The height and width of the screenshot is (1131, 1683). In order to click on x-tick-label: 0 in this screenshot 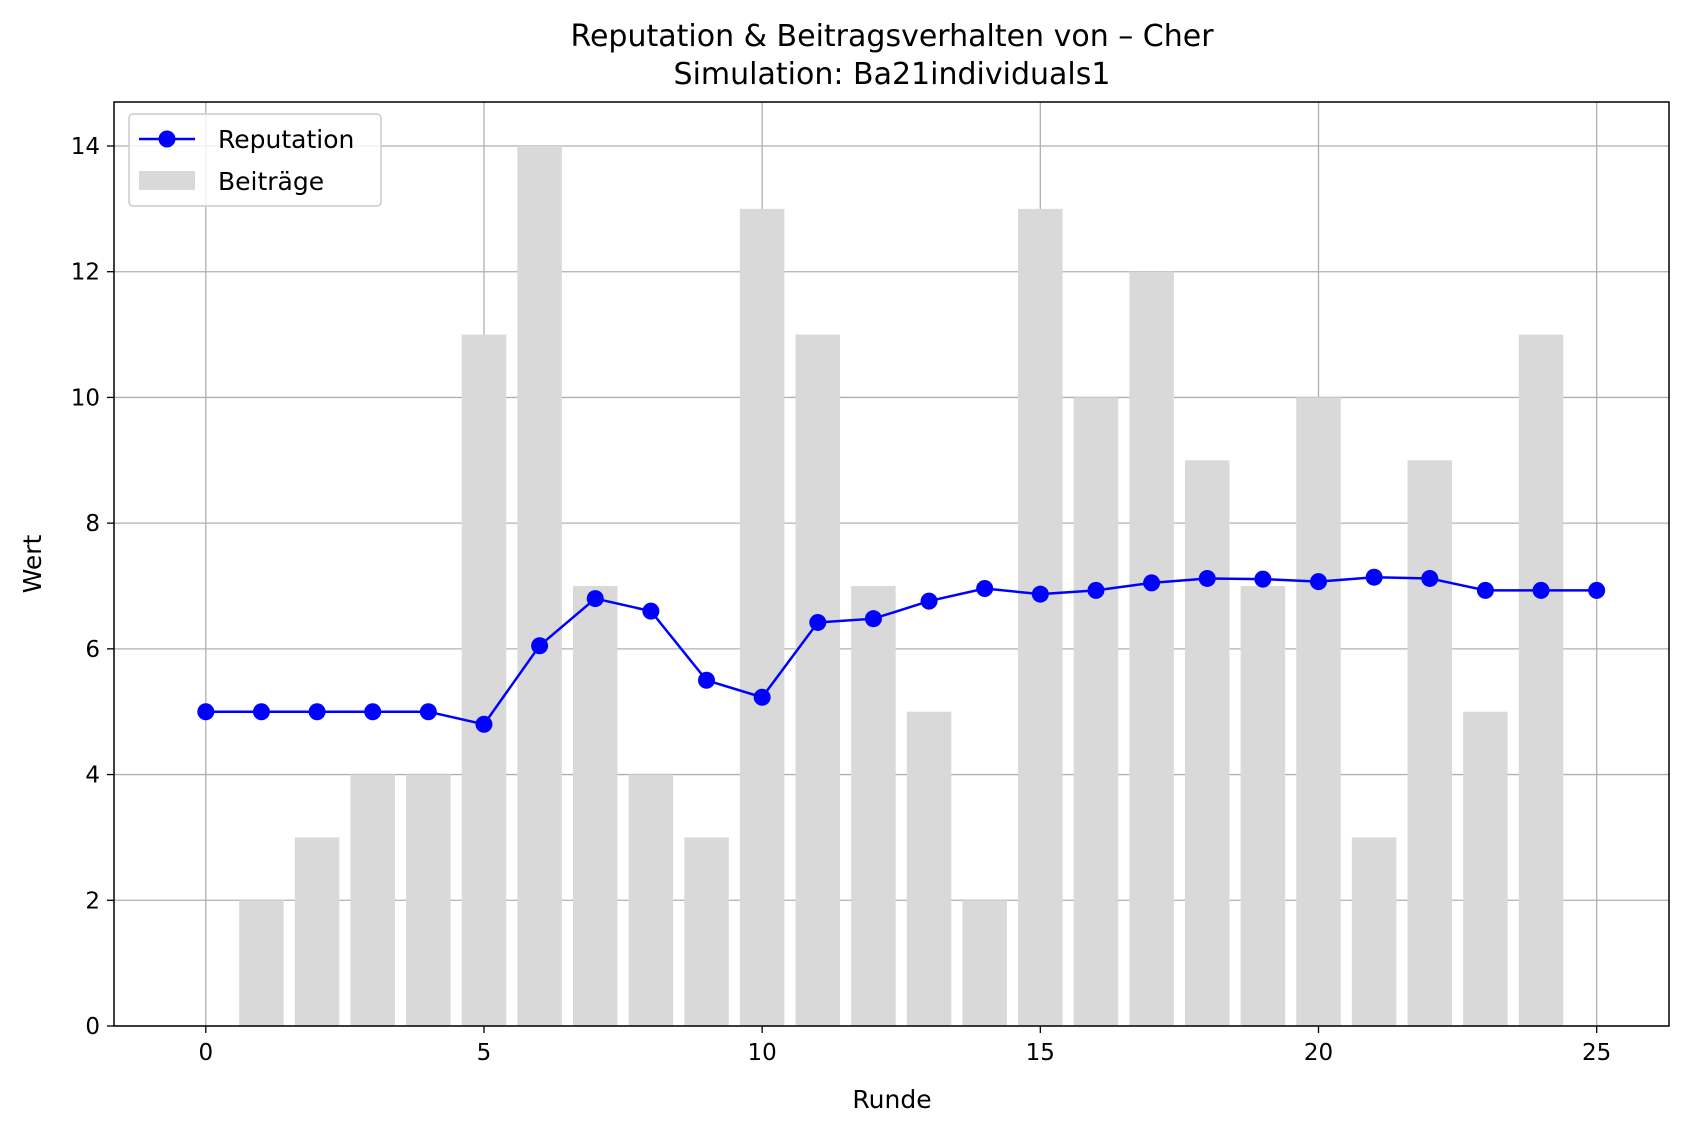, I will do `click(205, 1053)`.